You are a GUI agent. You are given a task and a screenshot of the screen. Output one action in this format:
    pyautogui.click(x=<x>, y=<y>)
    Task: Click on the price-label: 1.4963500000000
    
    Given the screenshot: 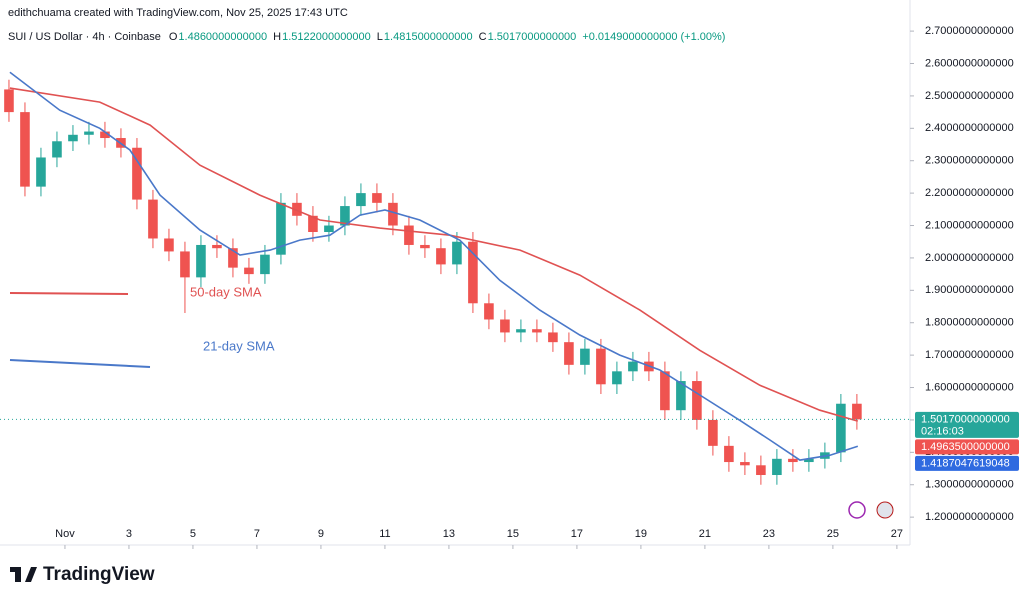 What is the action you would take?
    pyautogui.click(x=965, y=447)
    